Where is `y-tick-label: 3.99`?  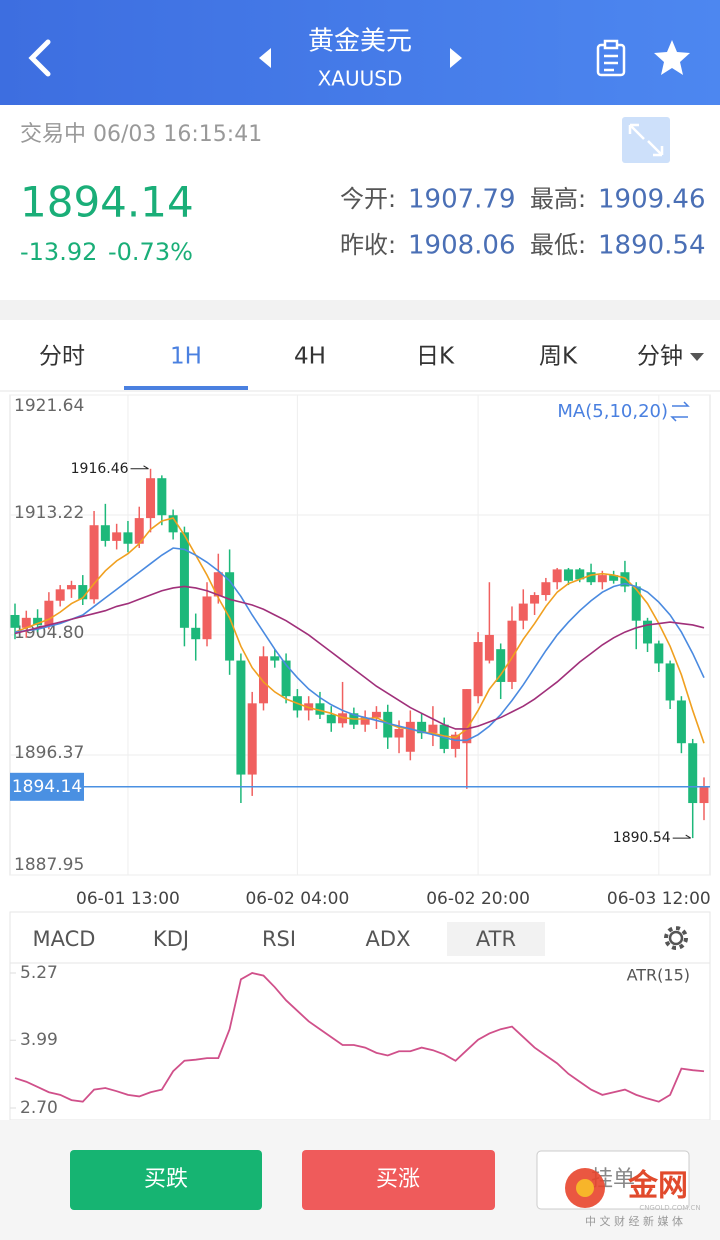
y-tick-label: 3.99 is located at coordinates (39, 1040).